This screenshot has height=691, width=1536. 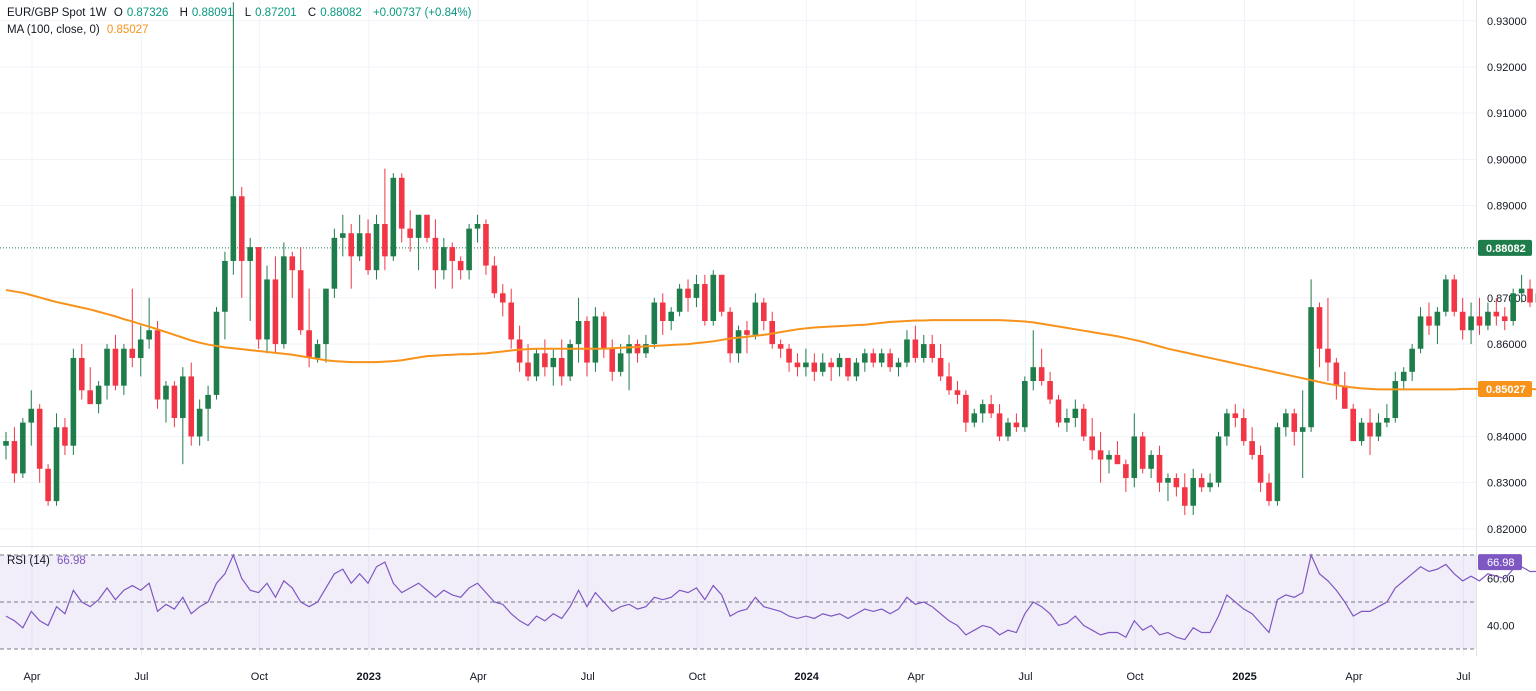 I want to click on rsi-tick-label: 40.00, so click(x=1501, y=626).